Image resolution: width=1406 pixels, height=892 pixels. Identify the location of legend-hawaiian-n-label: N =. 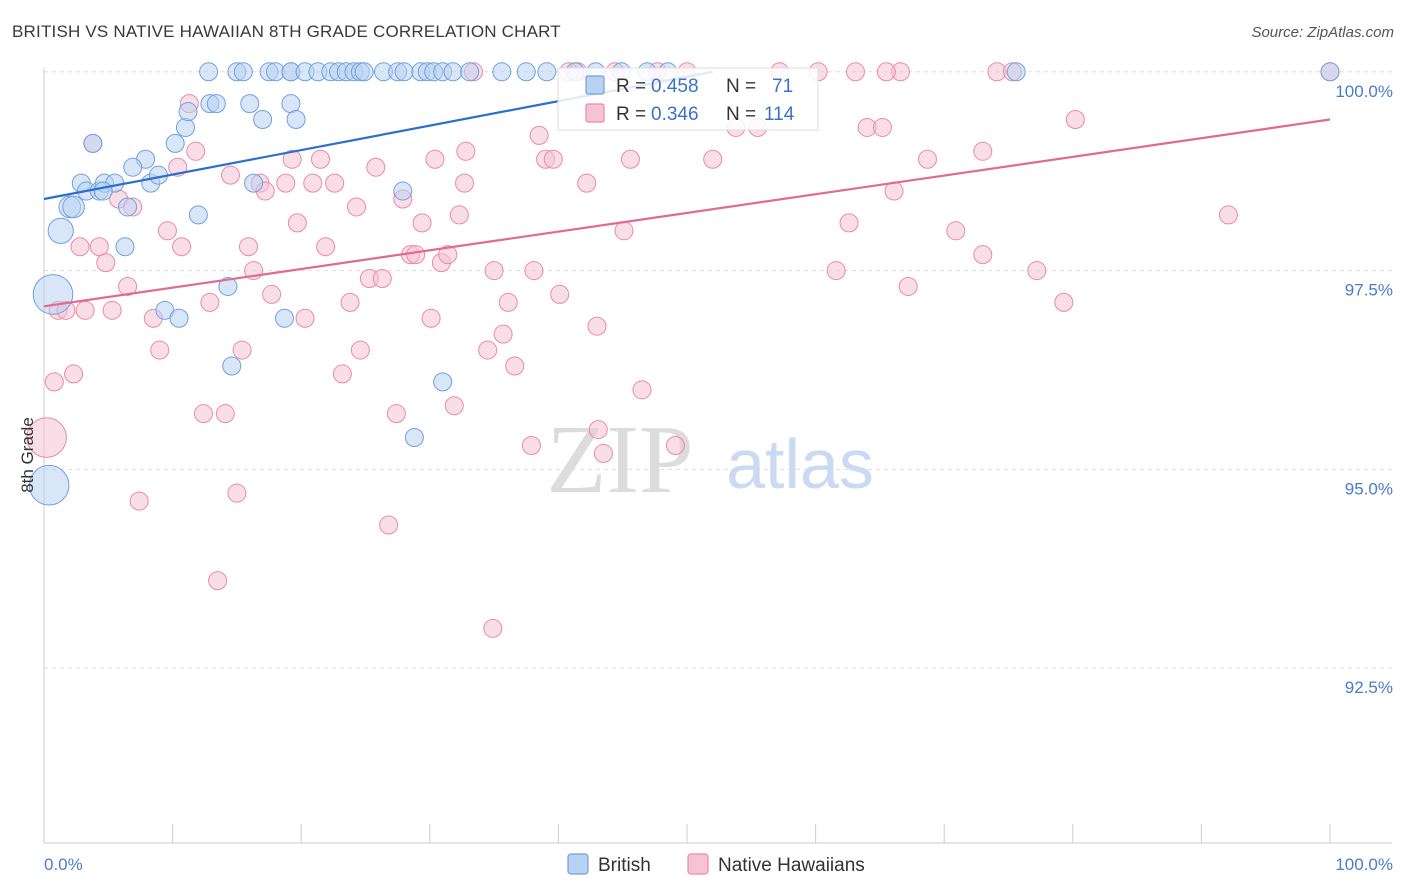
(741, 114).